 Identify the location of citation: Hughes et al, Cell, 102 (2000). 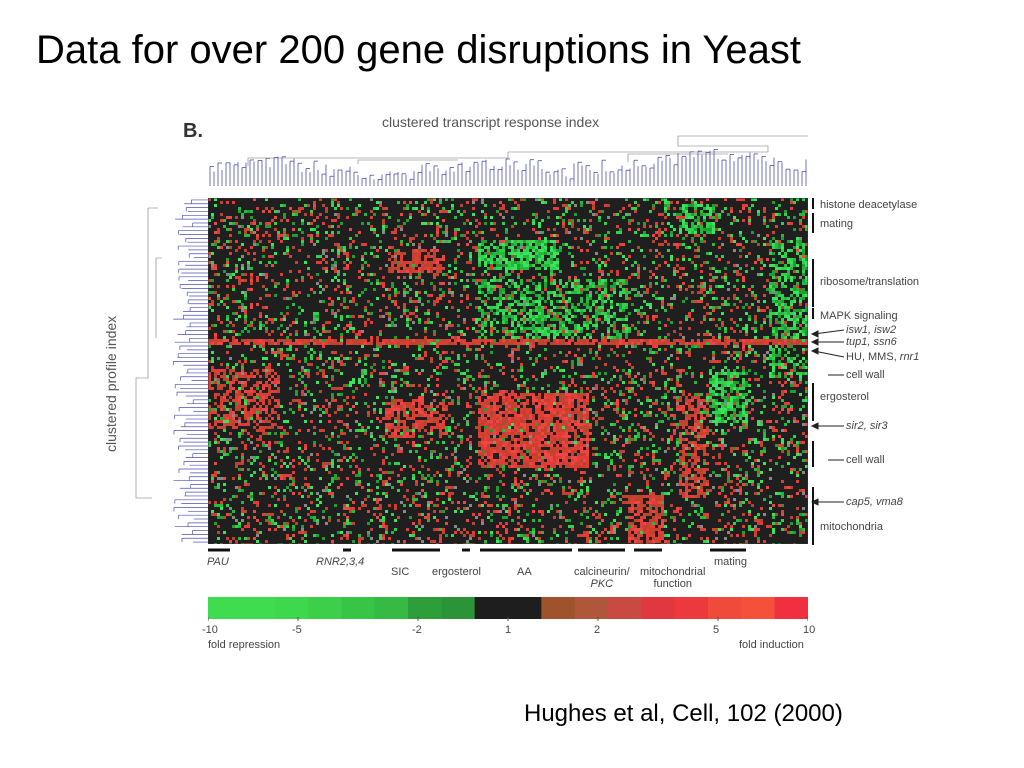
(683, 713).